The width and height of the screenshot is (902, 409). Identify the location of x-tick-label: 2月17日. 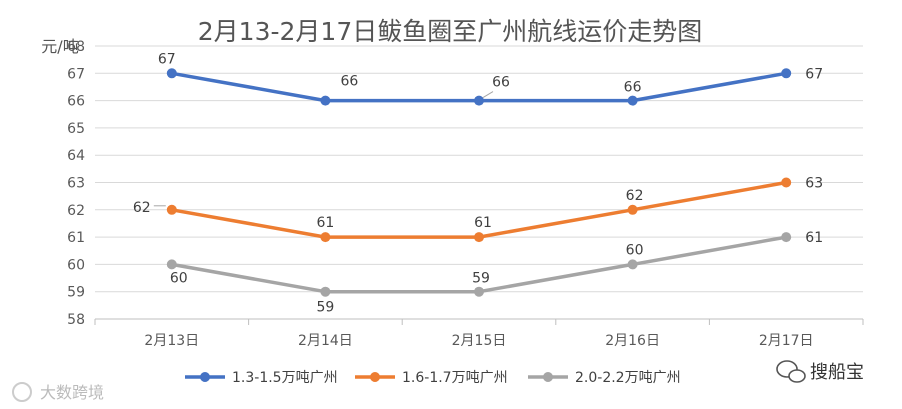
(786, 341).